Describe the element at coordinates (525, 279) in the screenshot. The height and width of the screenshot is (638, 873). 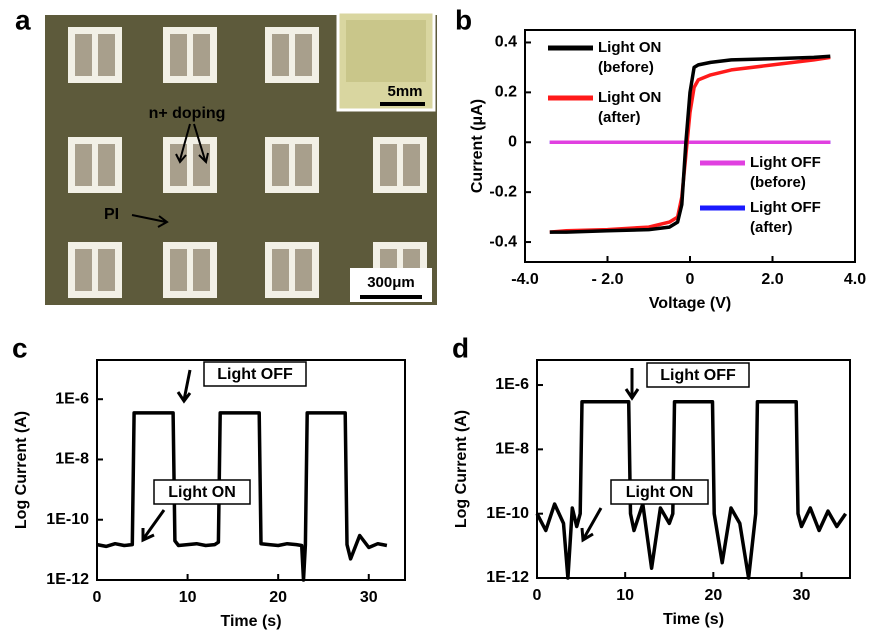
I see `x-tick-label: -4.0` at that location.